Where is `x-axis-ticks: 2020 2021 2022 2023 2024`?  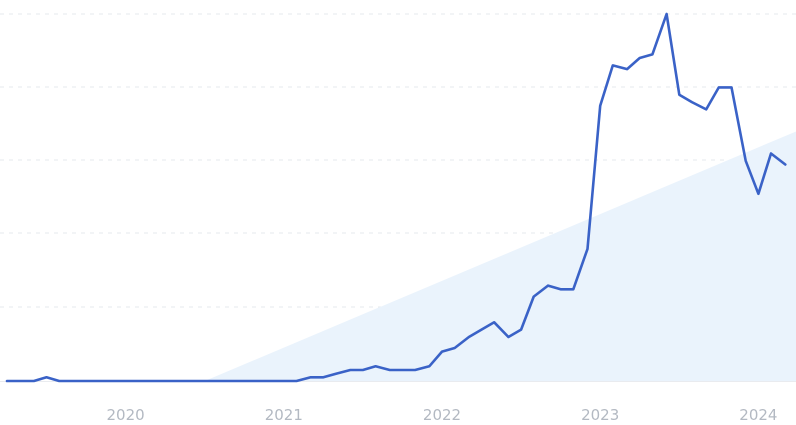
x-axis-ticks: 2020 2021 2022 2023 2024 is located at coordinates (442, 415).